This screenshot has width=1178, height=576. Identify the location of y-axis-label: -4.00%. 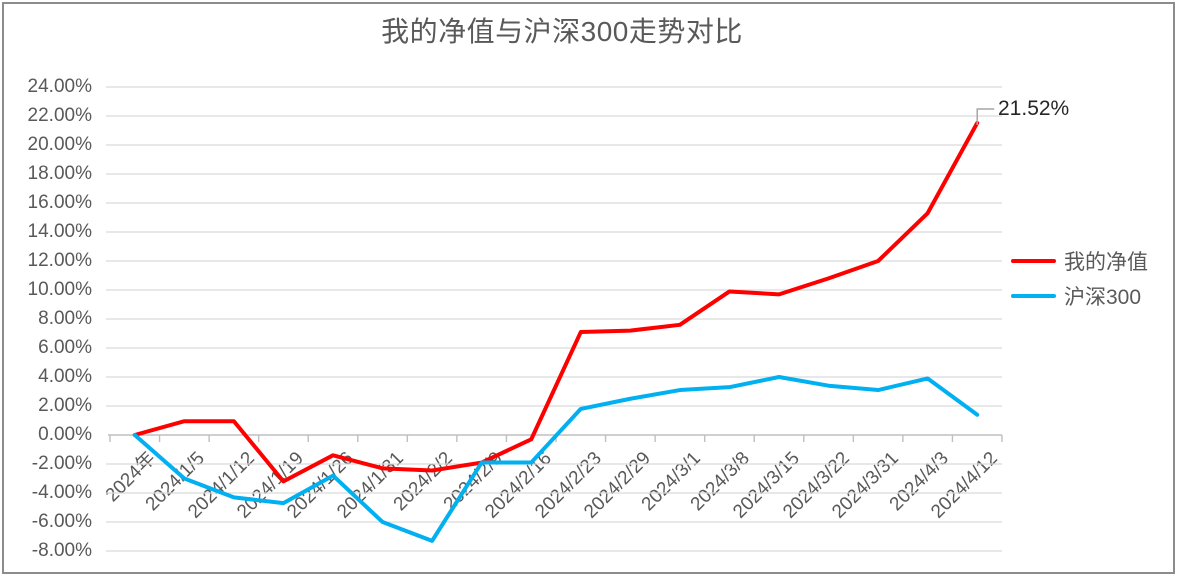
(61, 492).